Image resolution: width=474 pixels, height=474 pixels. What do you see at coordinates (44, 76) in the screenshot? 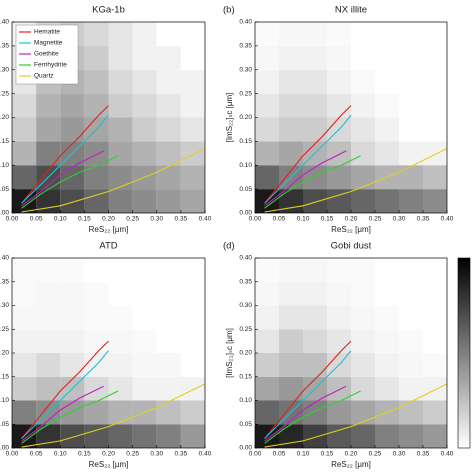
I see `legend-label: Quartz` at bounding box center [44, 76].